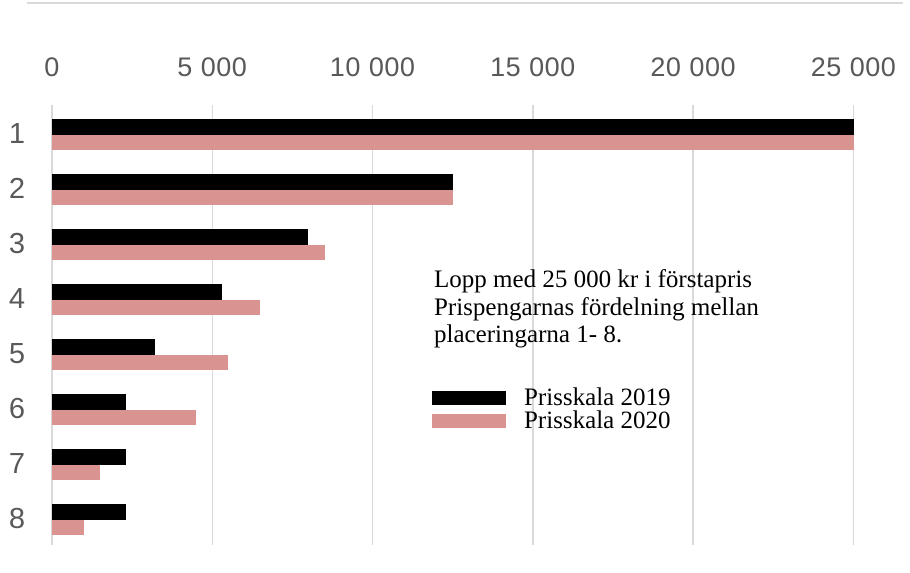  Describe the element at coordinates (17, 299) in the screenshot. I see `category-label: 4` at that location.